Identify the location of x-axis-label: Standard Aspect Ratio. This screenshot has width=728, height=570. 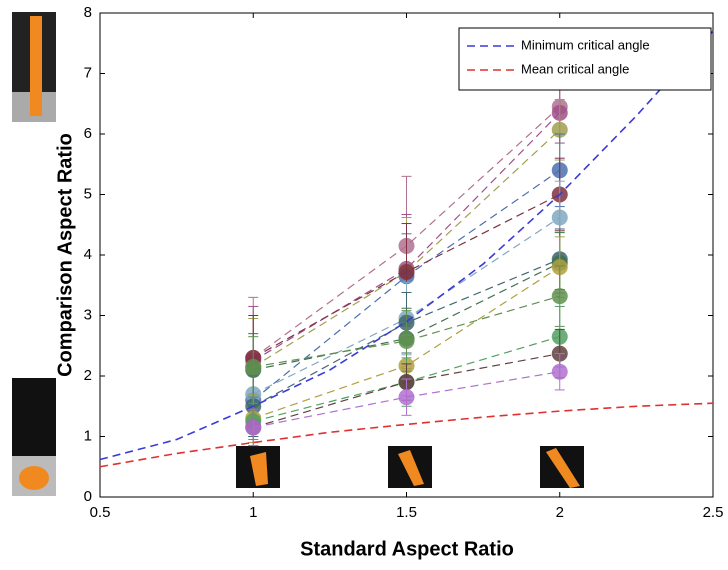
(407, 549).